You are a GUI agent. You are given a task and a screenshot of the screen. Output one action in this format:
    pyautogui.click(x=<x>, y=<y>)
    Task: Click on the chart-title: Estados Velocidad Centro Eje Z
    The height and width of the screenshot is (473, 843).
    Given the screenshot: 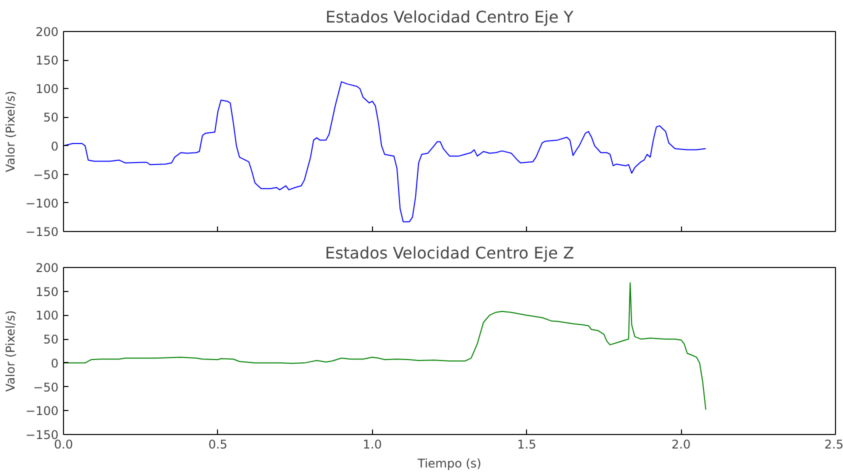 What is the action you would take?
    pyautogui.click(x=449, y=253)
    